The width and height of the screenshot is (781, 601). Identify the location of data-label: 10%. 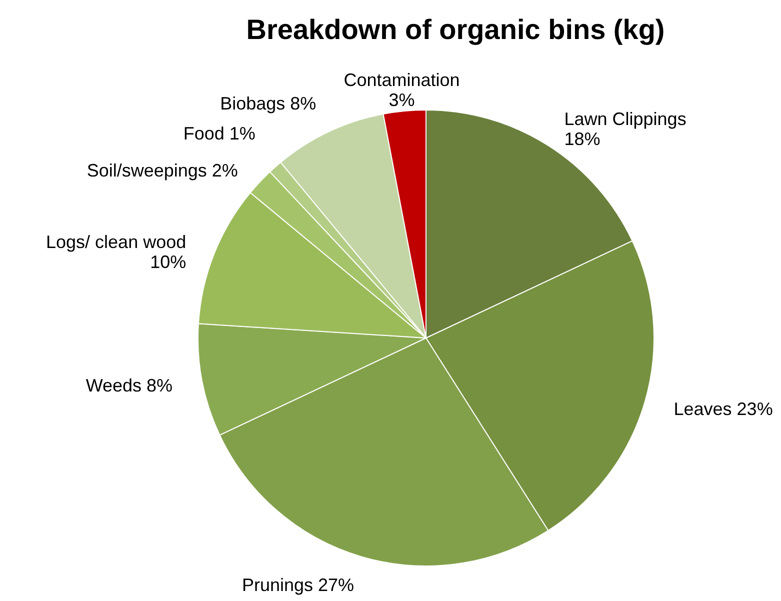
(168, 262).